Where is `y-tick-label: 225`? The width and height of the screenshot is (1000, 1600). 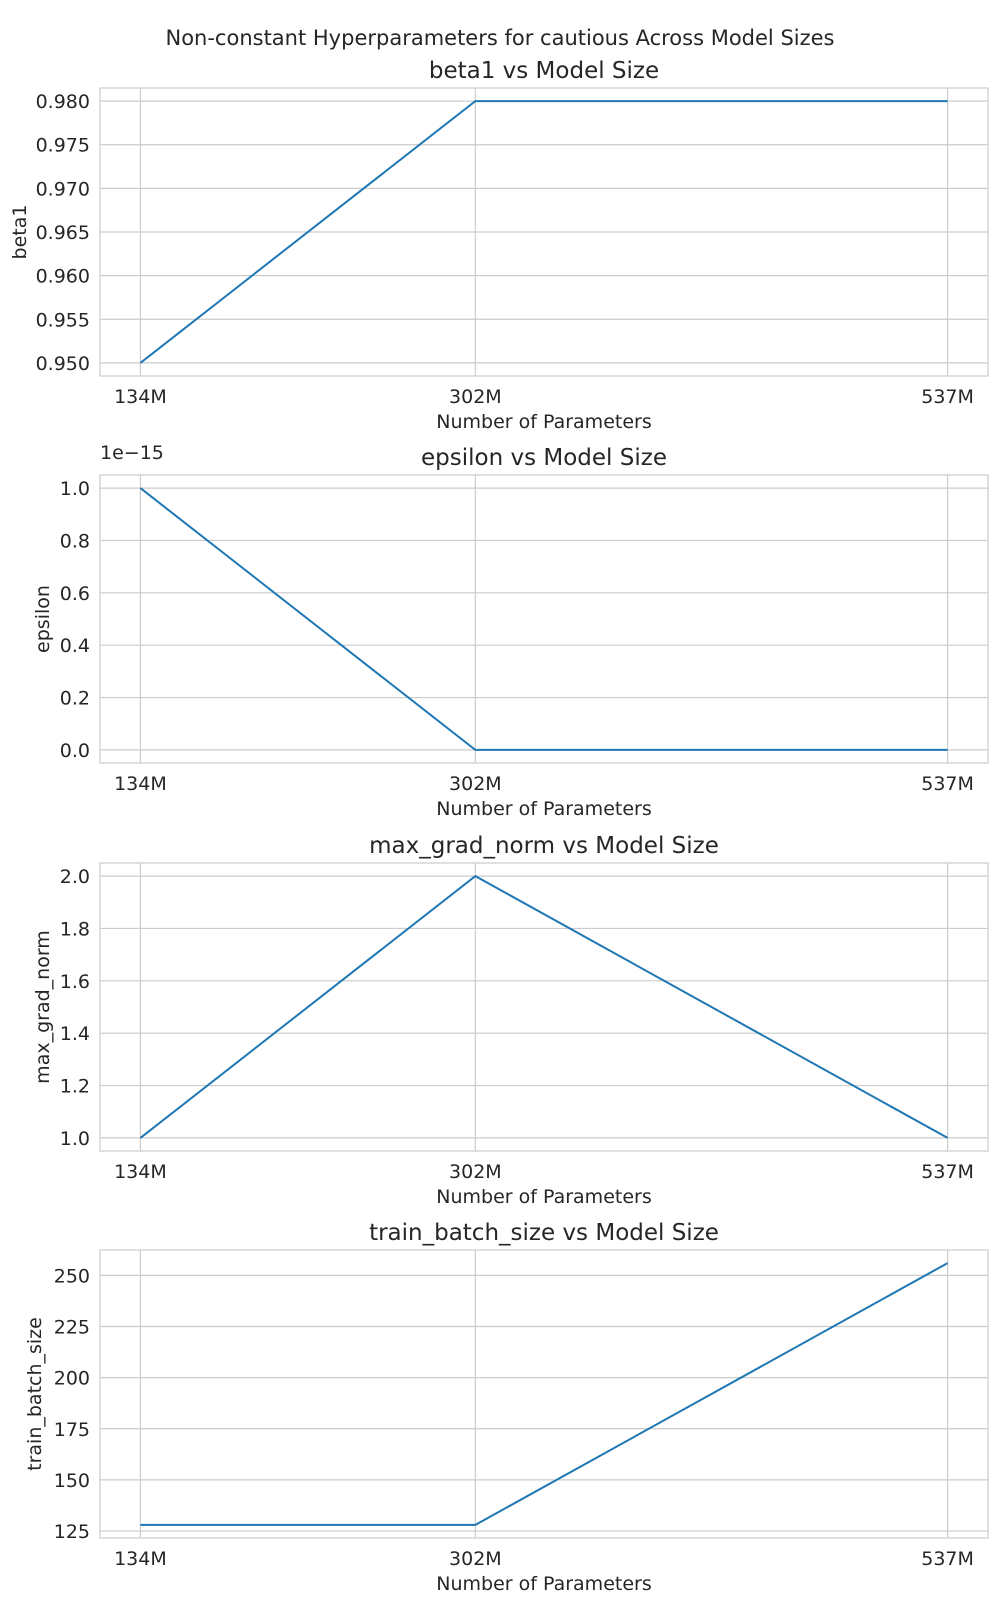
y-tick-label: 225 is located at coordinates (72, 1328).